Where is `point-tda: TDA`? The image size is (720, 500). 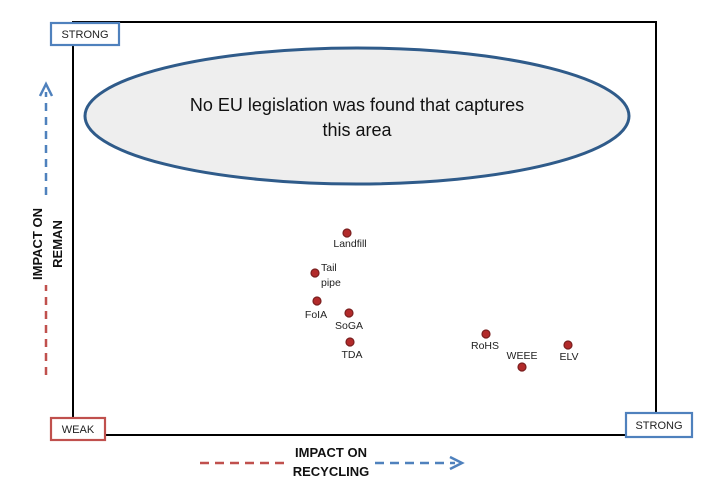
point-tda: TDA is located at coordinates (352, 349).